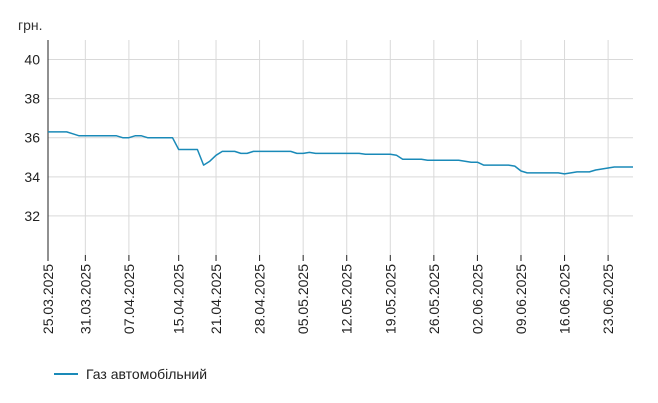 The width and height of the screenshot is (658, 403). Describe the element at coordinates (216, 299) in the screenshot. I see `x-tick-label: 21.04.2025` at that location.